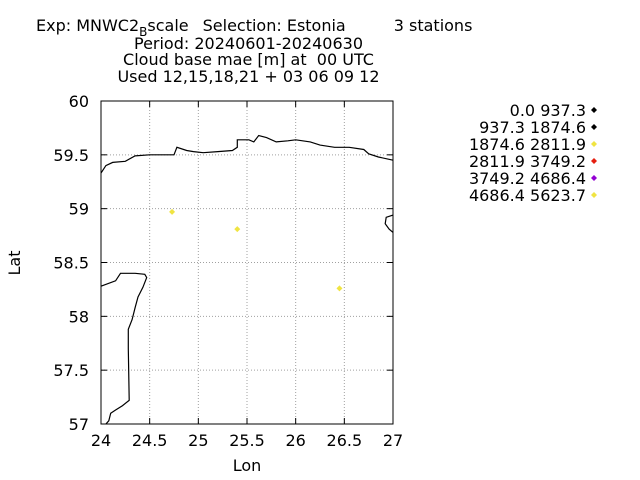 This screenshot has height=480, width=640. What do you see at coordinates (101, 440) in the screenshot?
I see `x-tick-label: 24` at bounding box center [101, 440].